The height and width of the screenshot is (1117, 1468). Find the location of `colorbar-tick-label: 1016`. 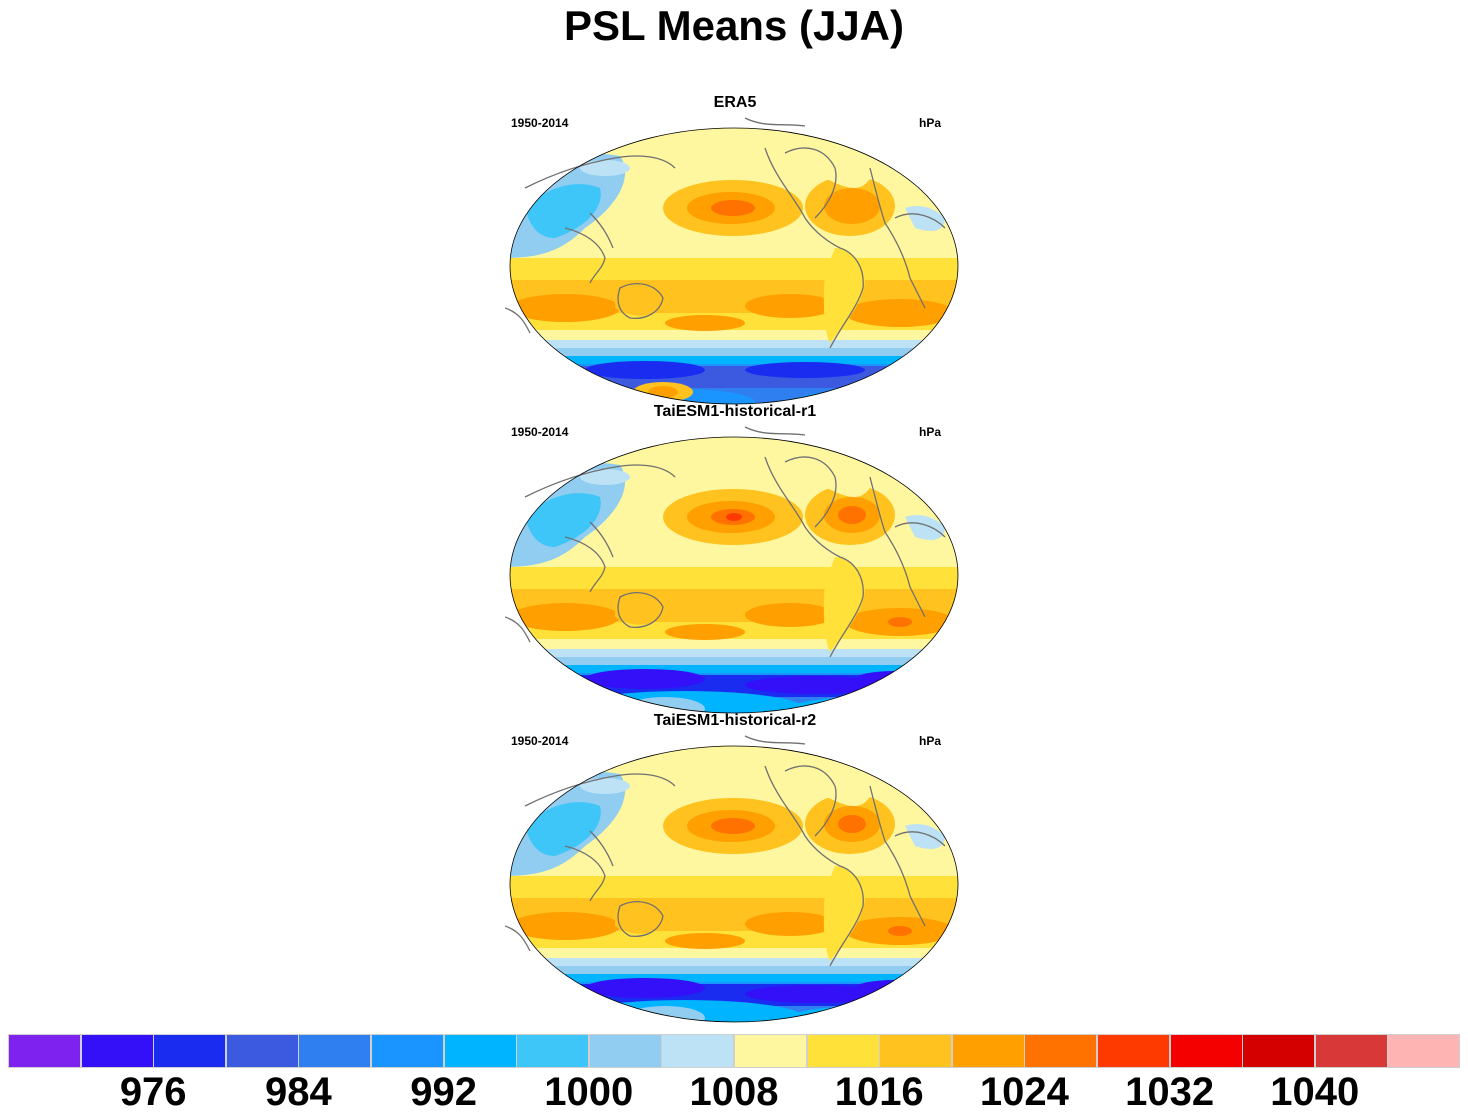

colorbar-tick-label: 1016 is located at coordinates (879, 1092).